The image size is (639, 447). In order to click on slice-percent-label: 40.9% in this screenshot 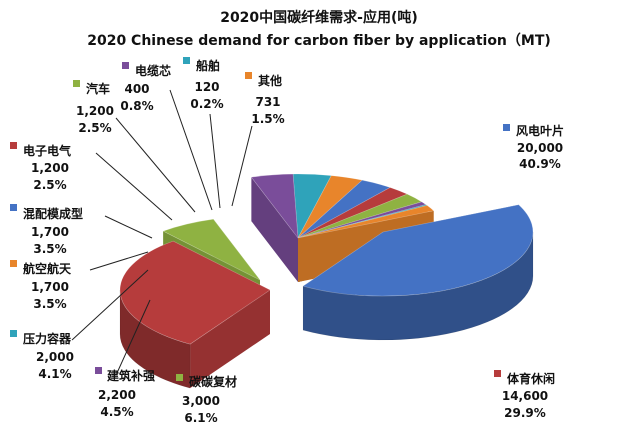, I will do `click(540, 164)`.